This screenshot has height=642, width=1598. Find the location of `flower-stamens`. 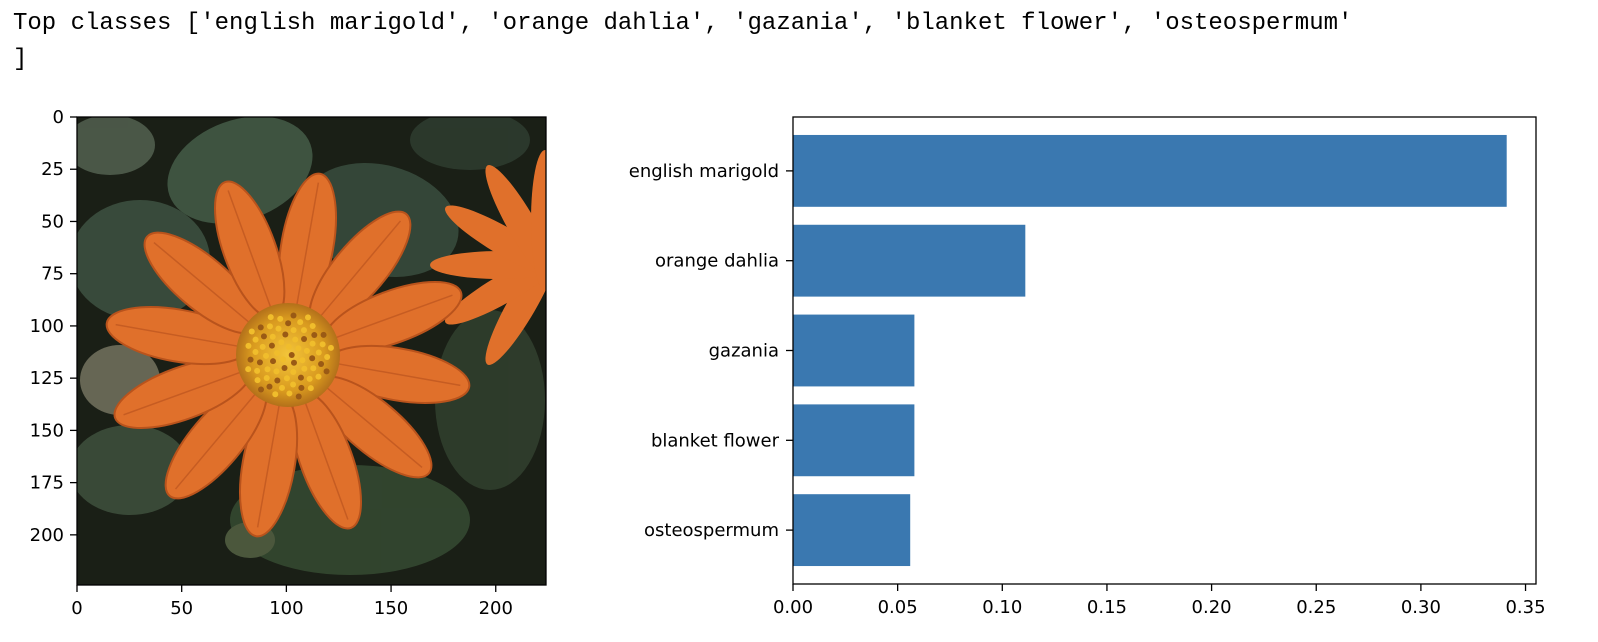

flower-stamens is located at coordinates (289, 356).